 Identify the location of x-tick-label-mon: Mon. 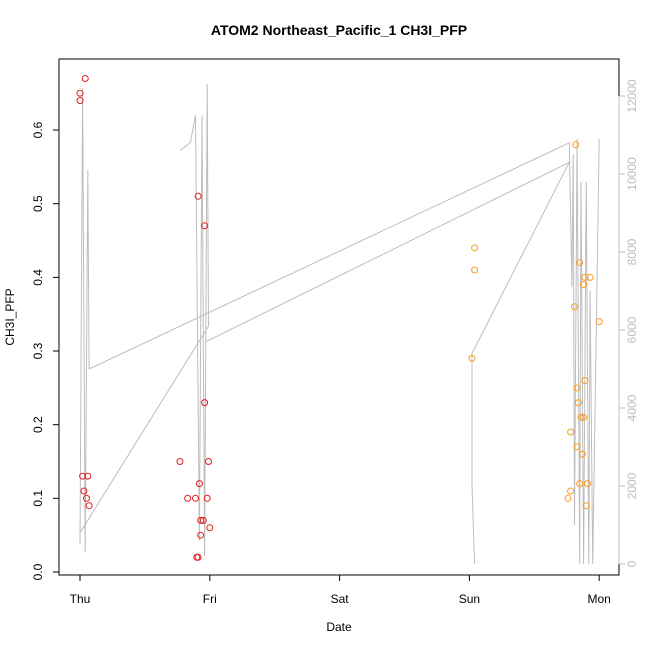
(599, 599).